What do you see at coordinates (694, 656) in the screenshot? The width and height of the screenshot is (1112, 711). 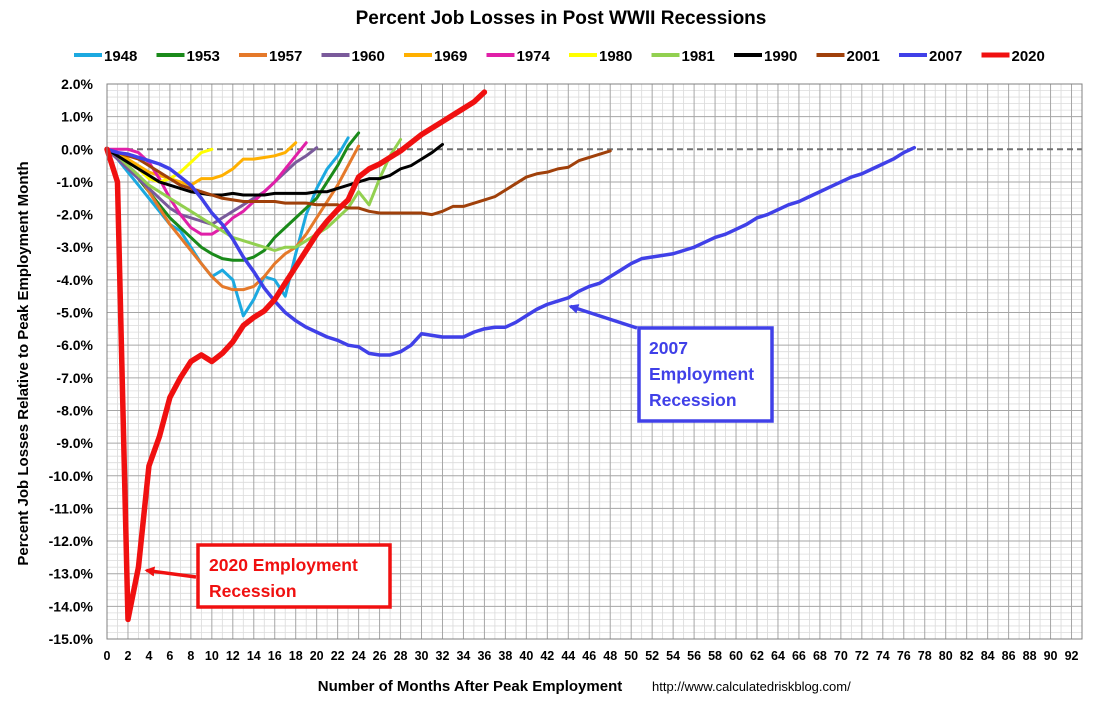 I see `x-tick-label: 56` at bounding box center [694, 656].